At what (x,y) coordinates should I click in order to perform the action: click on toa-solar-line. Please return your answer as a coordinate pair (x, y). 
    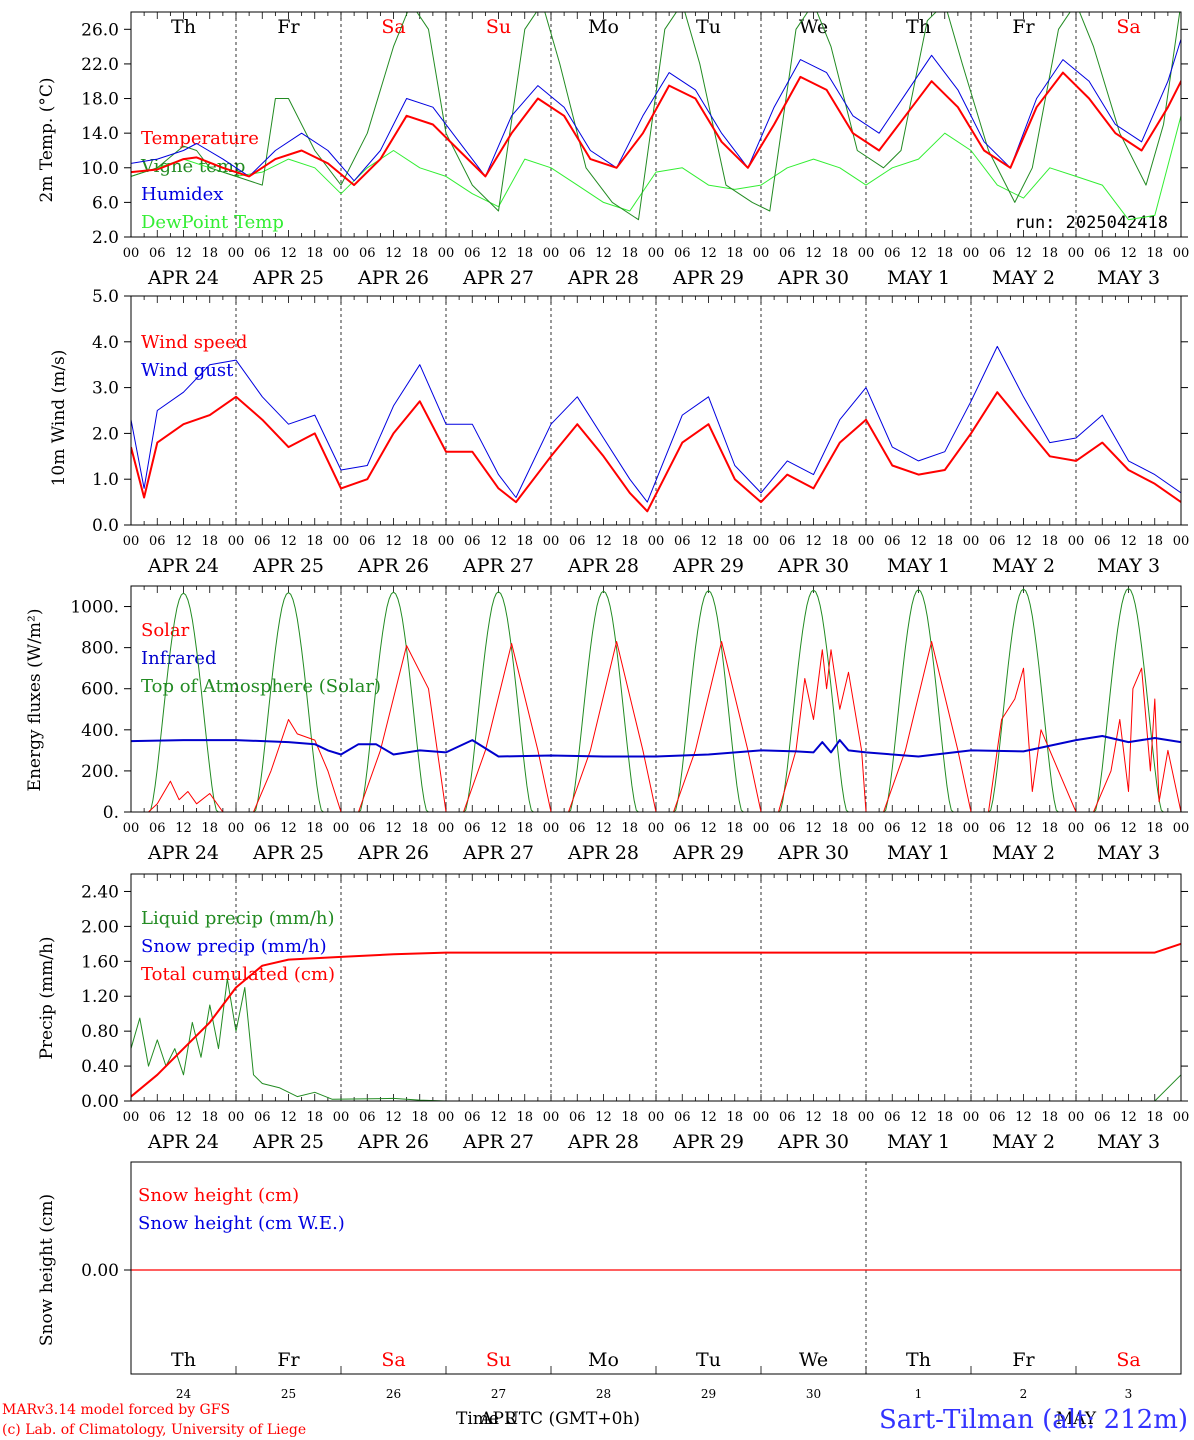
    Looking at the image, I should click on (656, 700).